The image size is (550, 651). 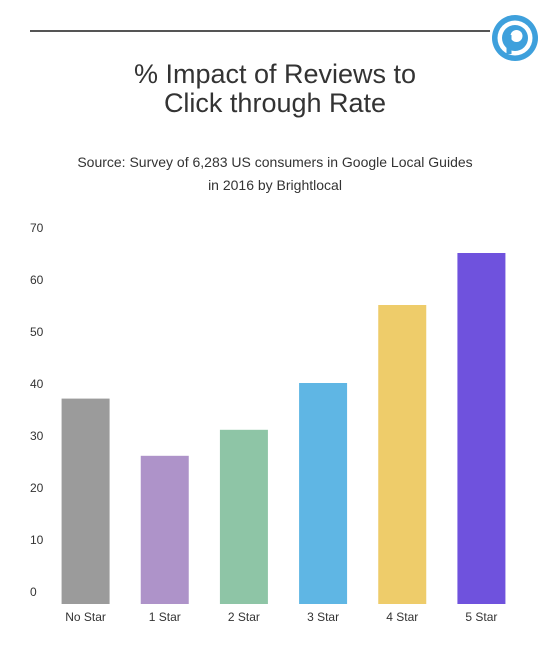 I want to click on x-tick-label: 3 Star, so click(x=323, y=617).